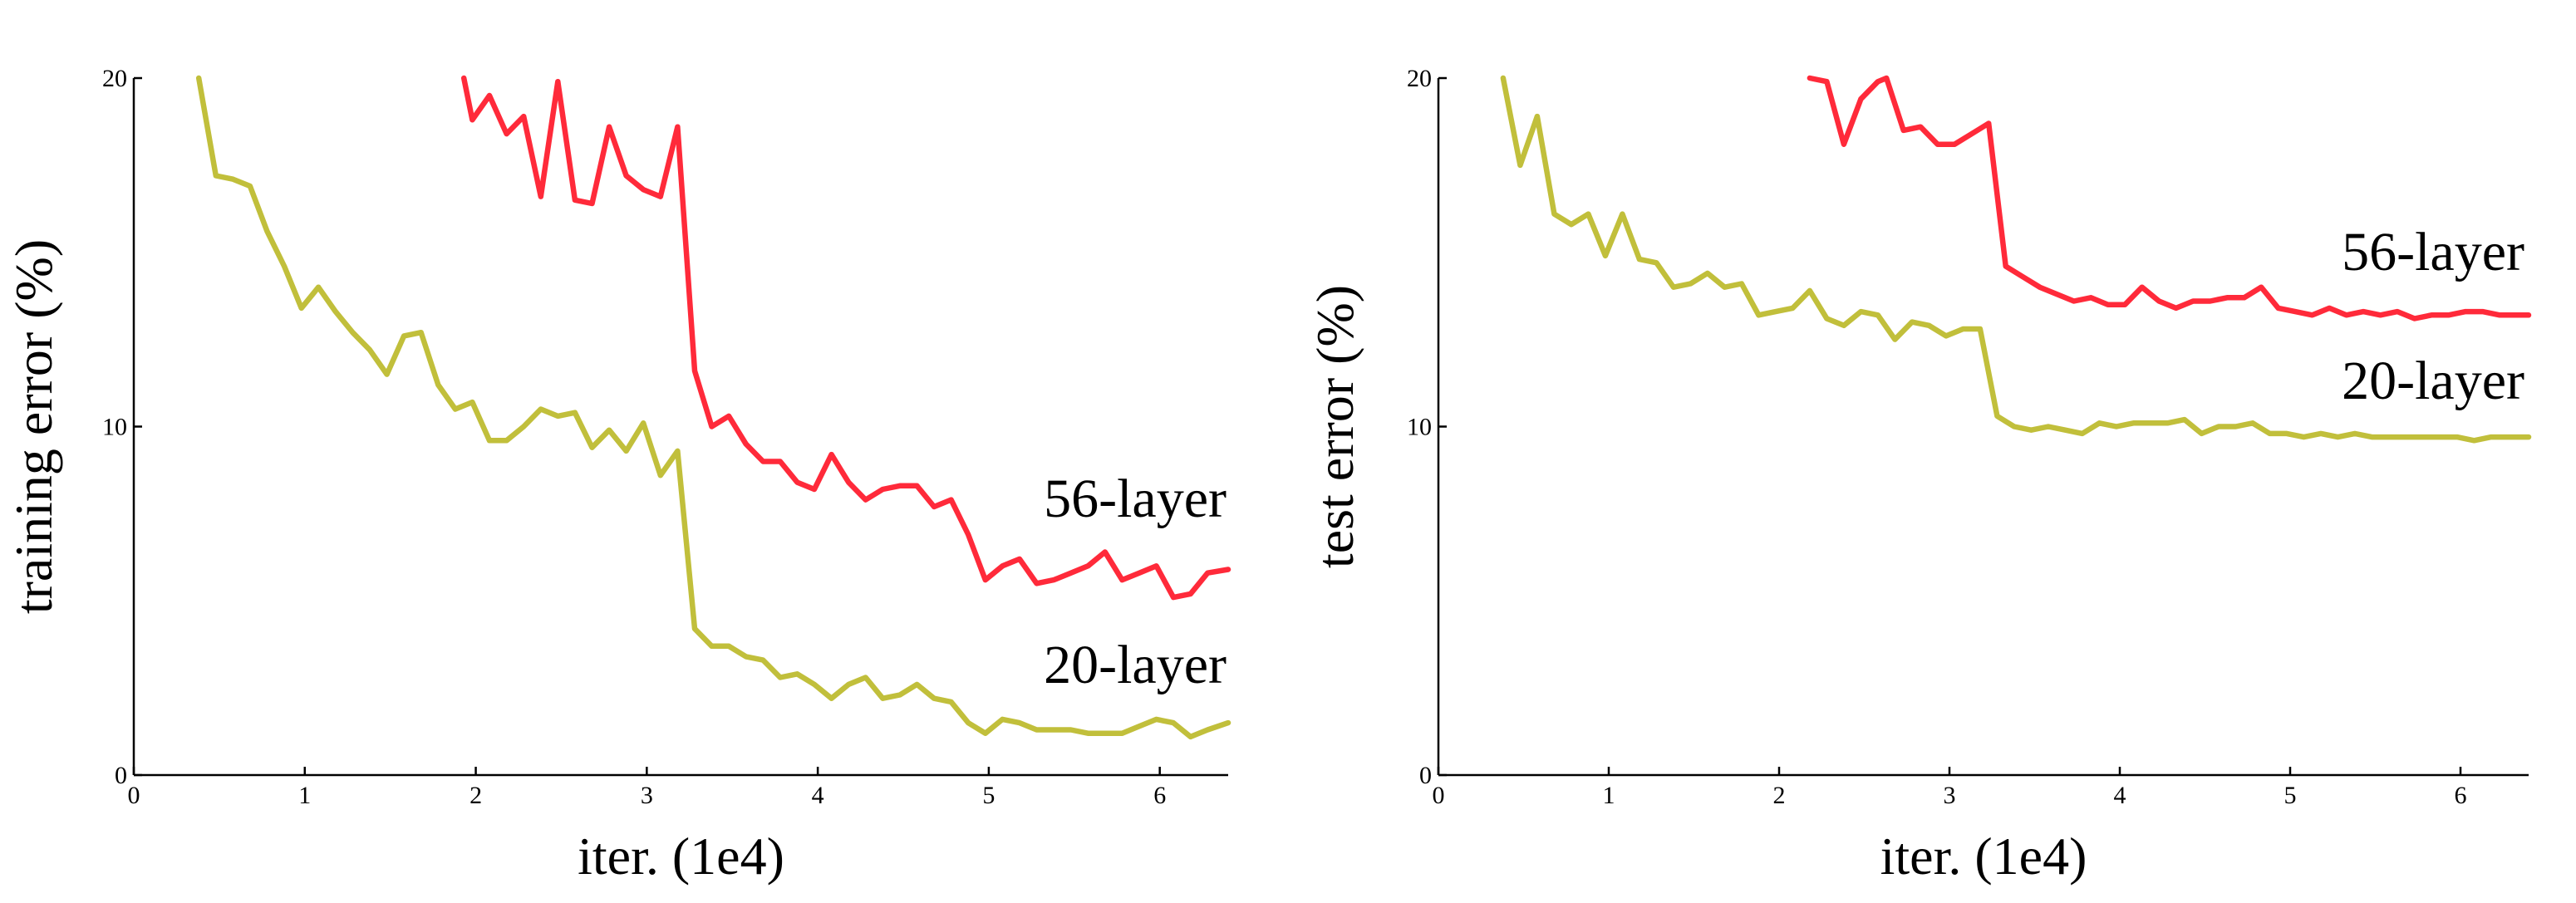 Image resolution: width=2576 pixels, height=903 pixels. What do you see at coordinates (121, 776) in the screenshot?
I see `training-y-tick-label: 0` at bounding box center [121, 776].